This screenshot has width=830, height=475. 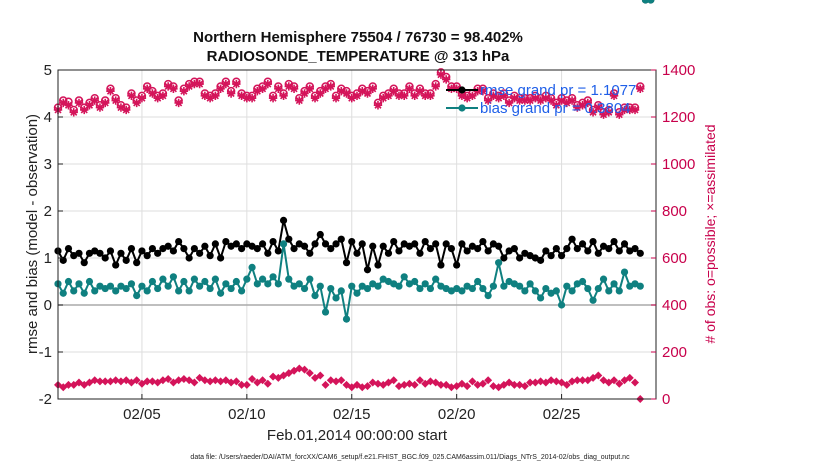 What do you see at coordinates (462, 90) in the screenshot?
I see `legend-rmse-marker` at bounding box center [462, 90].